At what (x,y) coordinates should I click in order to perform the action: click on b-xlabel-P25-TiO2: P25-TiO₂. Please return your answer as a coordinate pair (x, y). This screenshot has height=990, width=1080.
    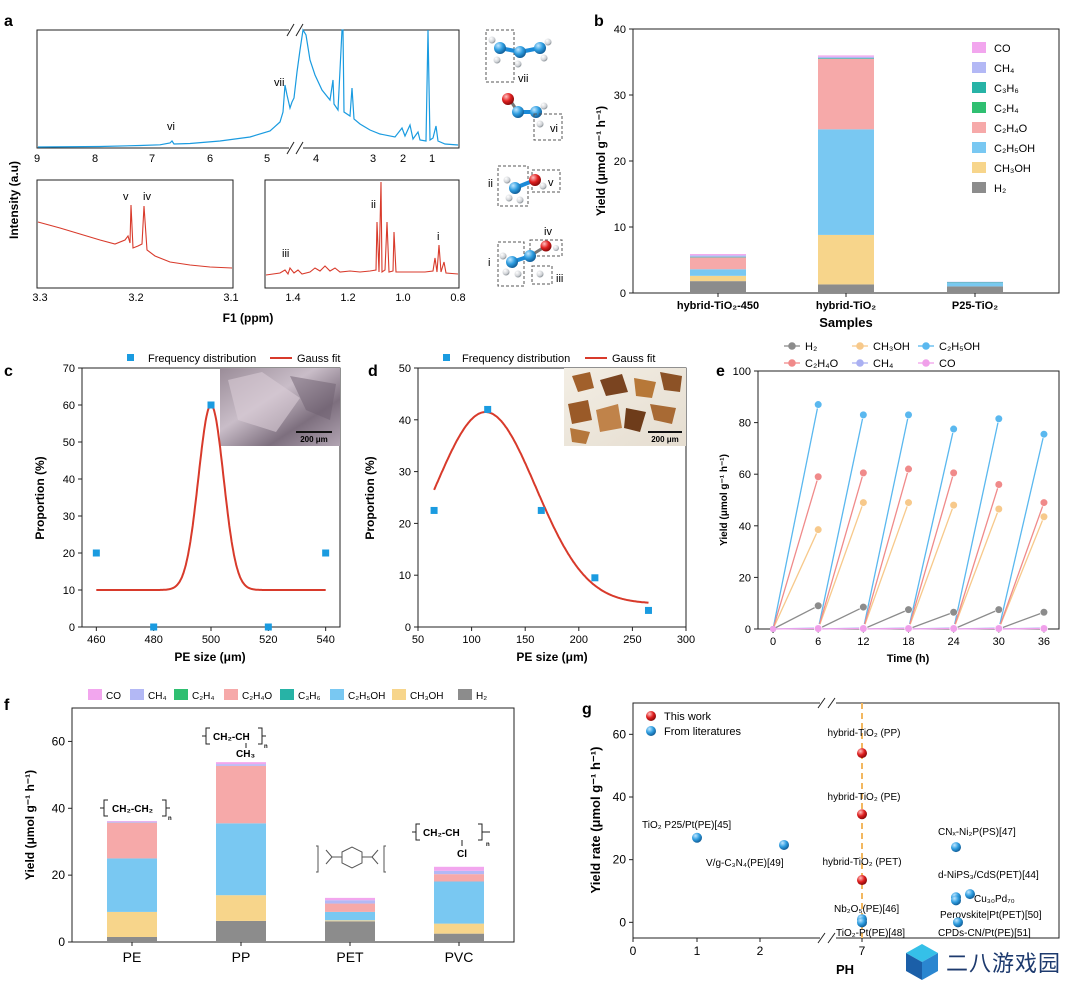
    Looking at the image, I should click on (975, 306).